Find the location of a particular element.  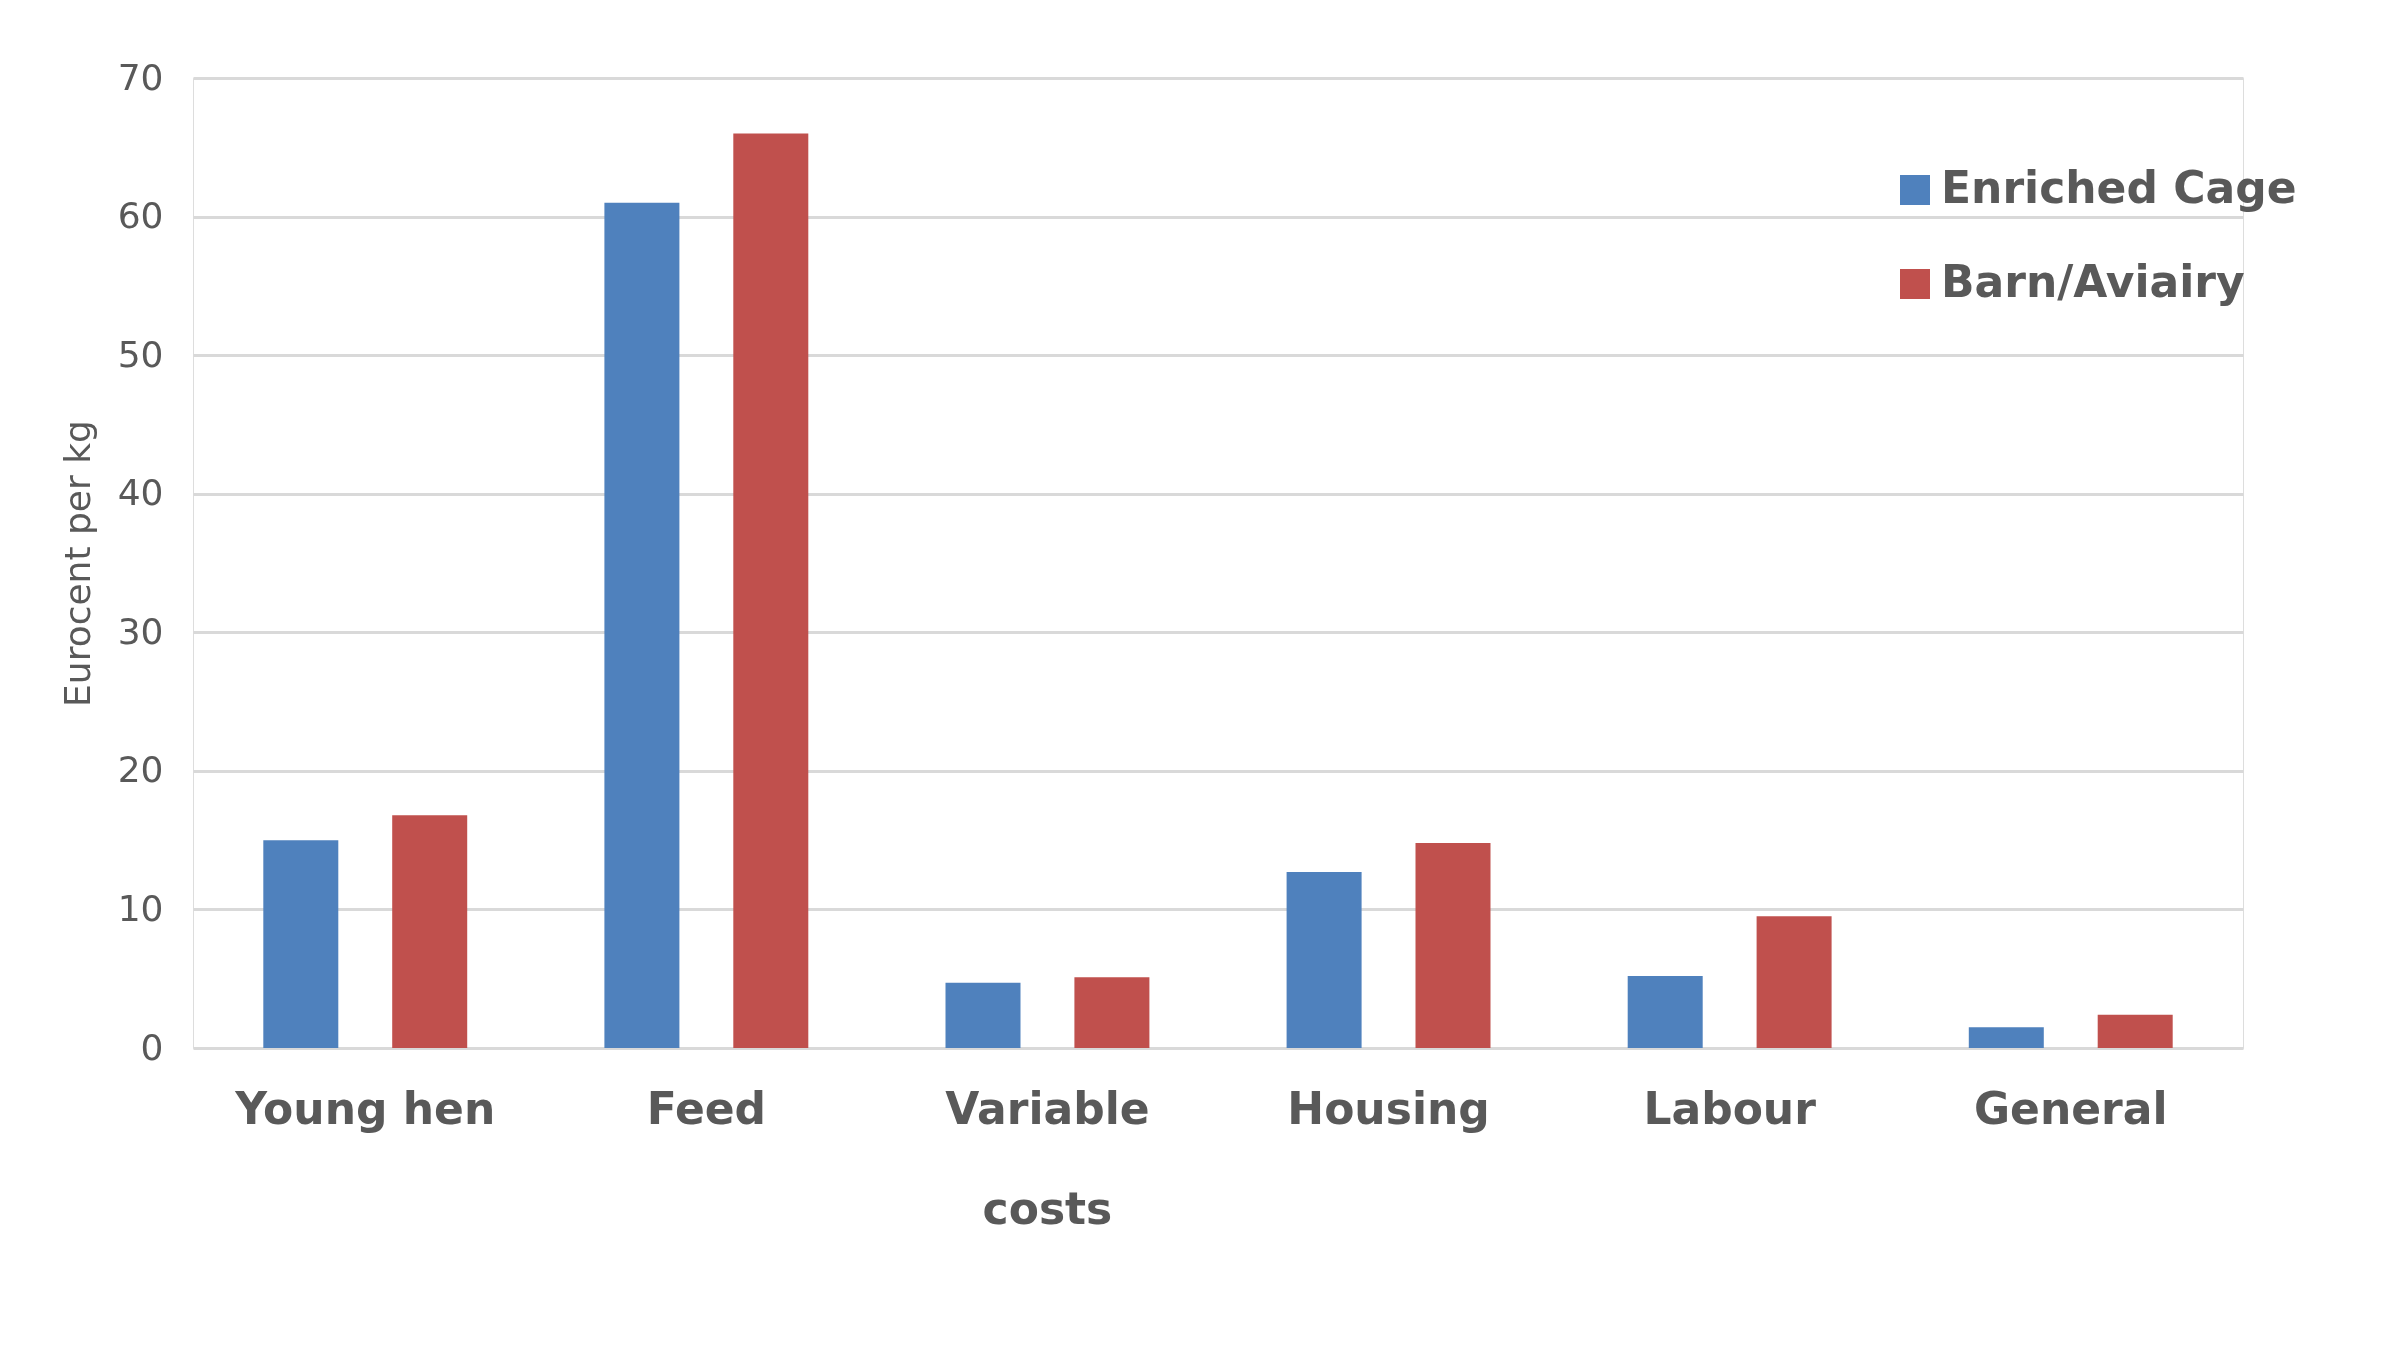

x-tick-label: Labour is located at coordinates (1730, 1108).